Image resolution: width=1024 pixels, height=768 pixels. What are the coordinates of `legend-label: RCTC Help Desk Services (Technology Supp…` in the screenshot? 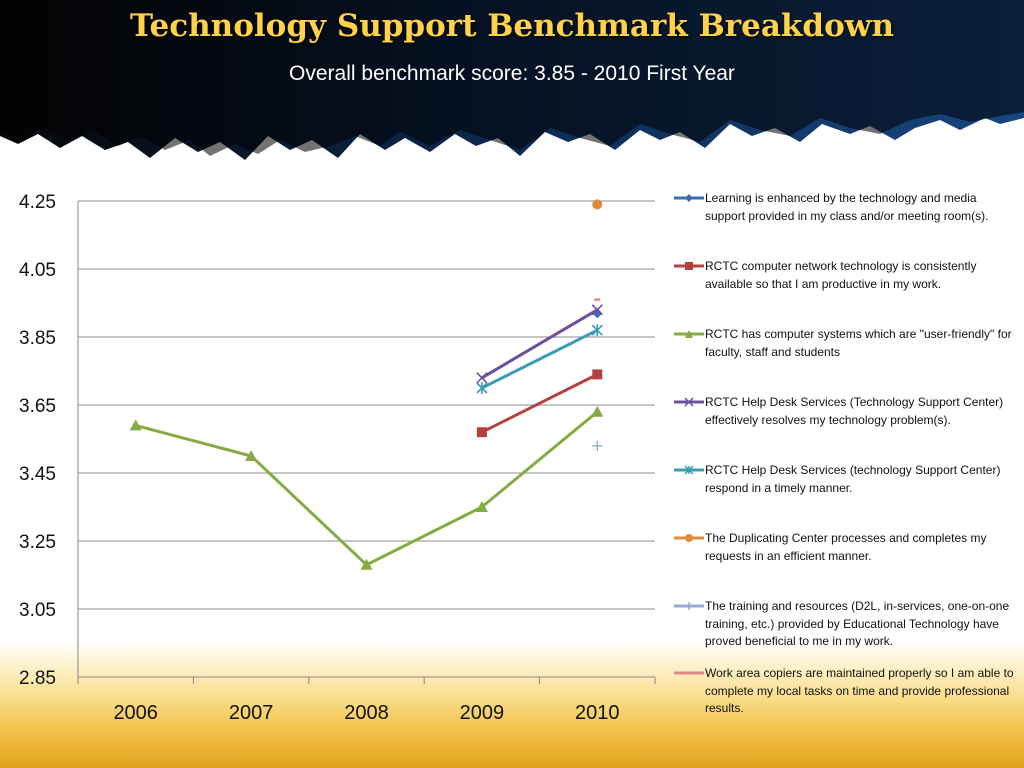 It's located at (854, 411).